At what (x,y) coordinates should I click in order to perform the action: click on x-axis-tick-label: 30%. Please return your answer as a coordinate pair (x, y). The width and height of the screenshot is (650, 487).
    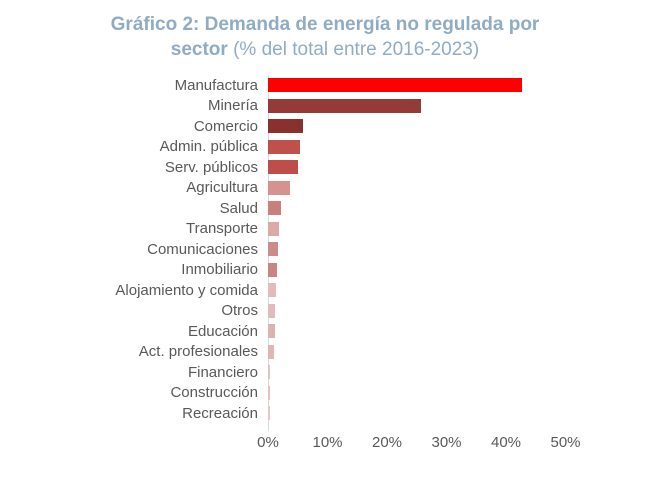
    Looking at the image, I should click on (446, 442).